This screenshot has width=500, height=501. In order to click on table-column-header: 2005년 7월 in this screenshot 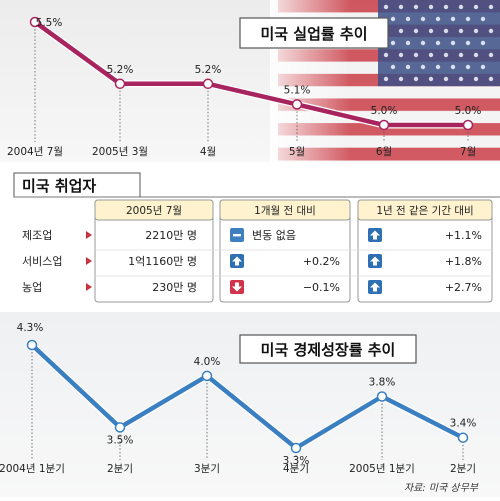, I will do `click(154, 211)`.